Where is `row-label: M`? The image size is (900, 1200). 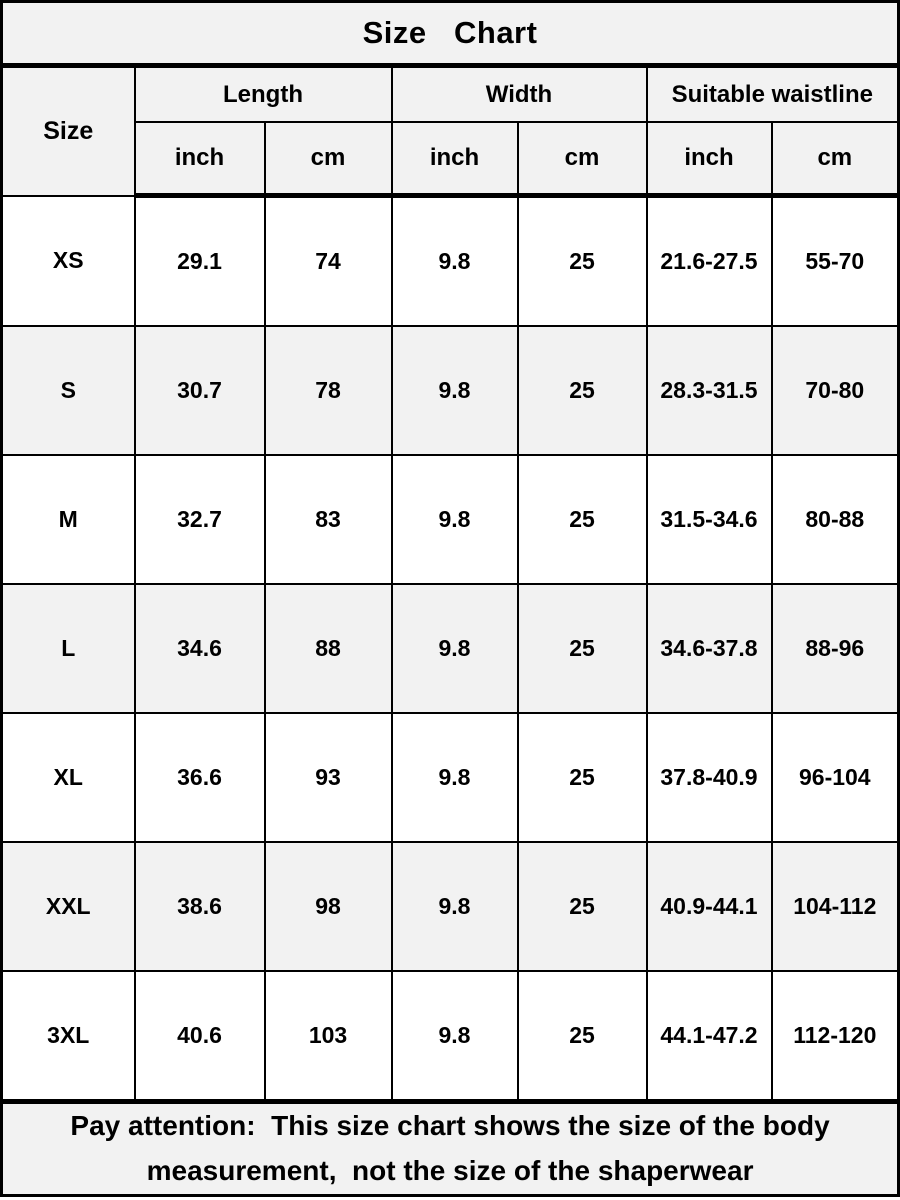 row-label: M is located at coordinates (68, 520).